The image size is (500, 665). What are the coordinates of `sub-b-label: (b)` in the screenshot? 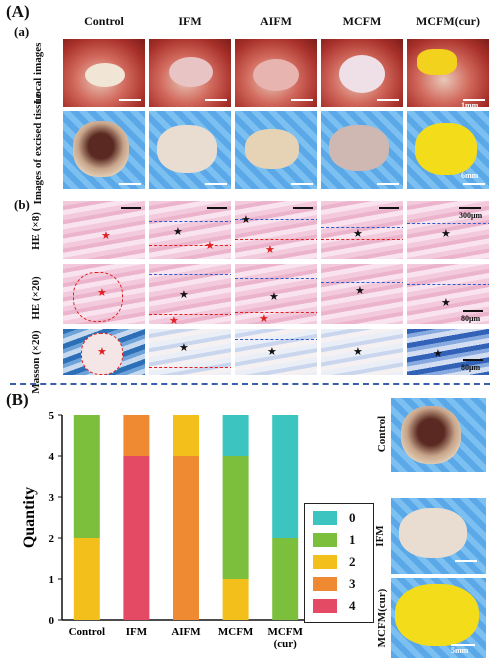 It's located at (22, 204).